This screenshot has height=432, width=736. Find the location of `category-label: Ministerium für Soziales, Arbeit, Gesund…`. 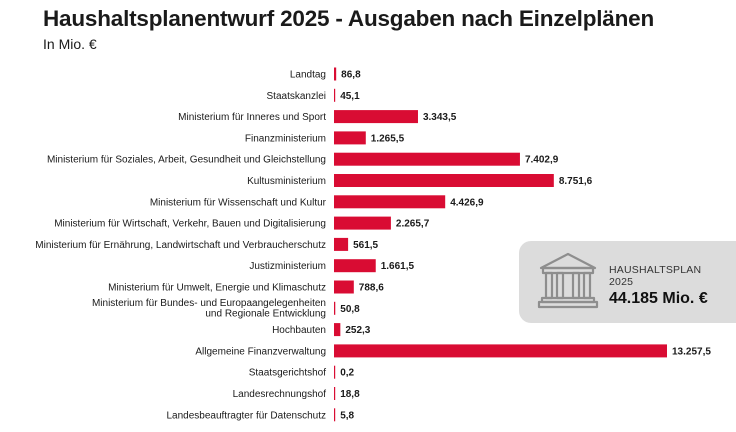

category-label: Ministerium für Soziales, Arbeit, Gesund… is located at coordinates (186, 160).